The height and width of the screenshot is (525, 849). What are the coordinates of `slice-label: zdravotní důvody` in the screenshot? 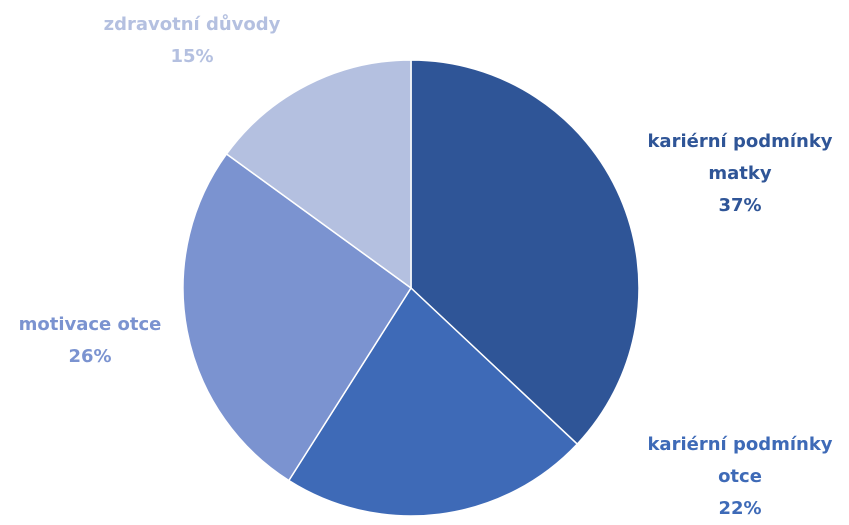 It's located at (192, 24).